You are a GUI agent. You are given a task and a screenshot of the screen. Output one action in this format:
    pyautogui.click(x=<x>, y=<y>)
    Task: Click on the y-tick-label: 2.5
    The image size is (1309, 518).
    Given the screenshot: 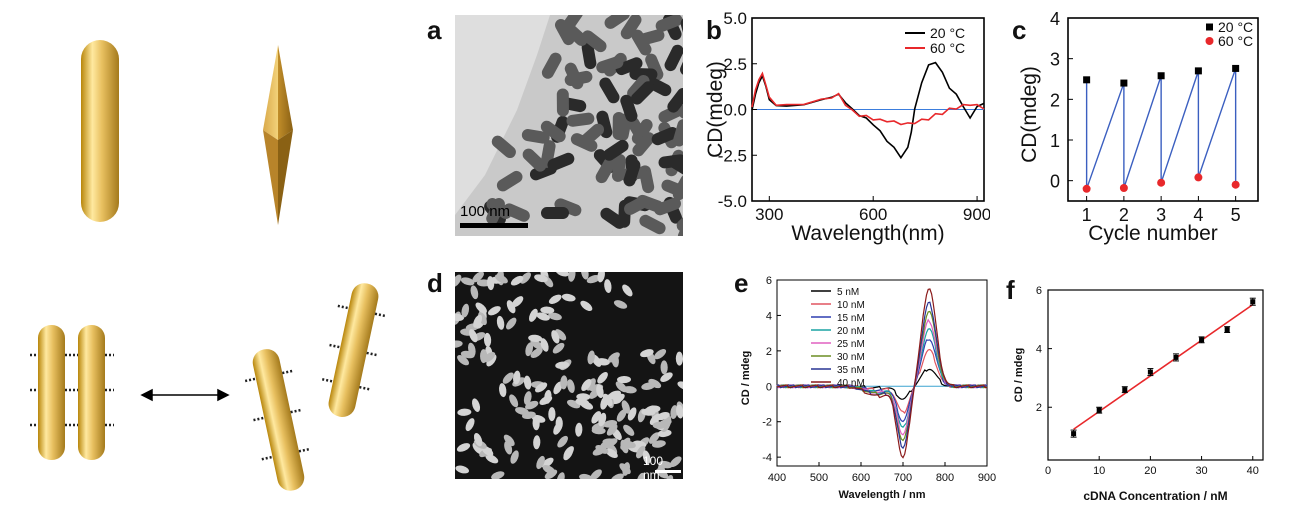 What is the action you would take?
    pyautogui.click(x=735, y=64)
    